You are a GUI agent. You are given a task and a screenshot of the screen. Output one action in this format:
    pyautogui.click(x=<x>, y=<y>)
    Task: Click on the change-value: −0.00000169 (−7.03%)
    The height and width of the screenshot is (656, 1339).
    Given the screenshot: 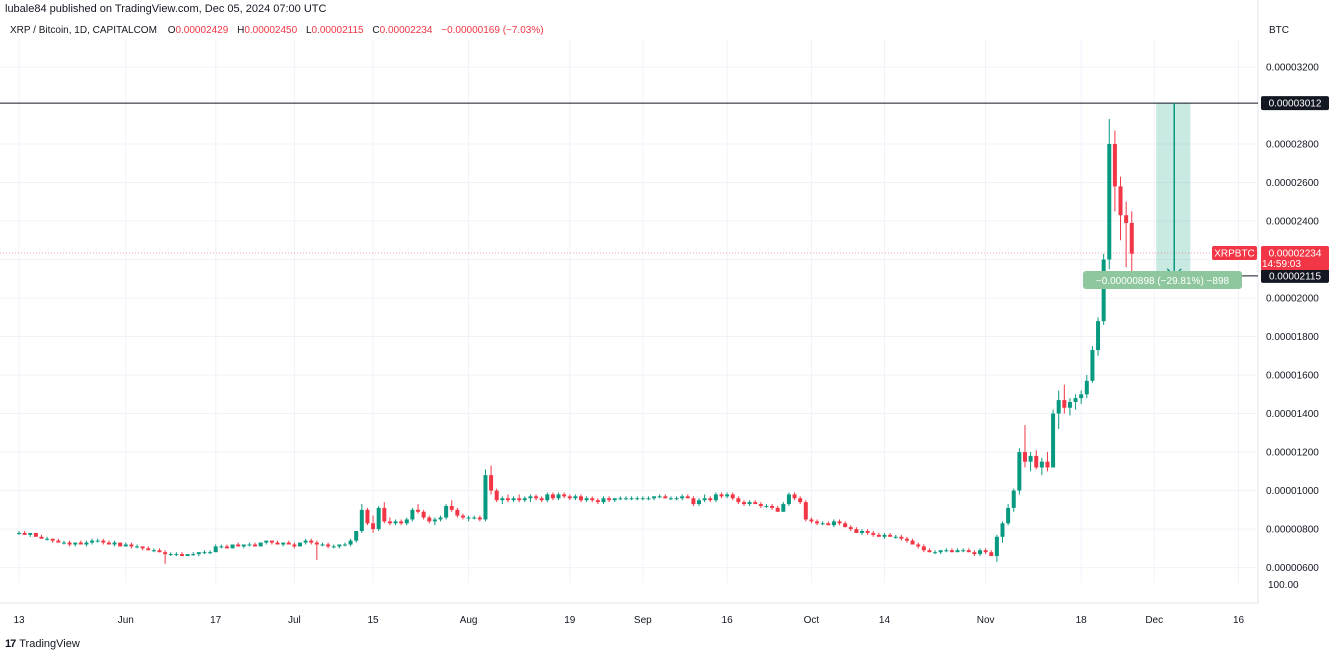 What is the action you would take?
    pyautogui.click(x=492, y=30)
    